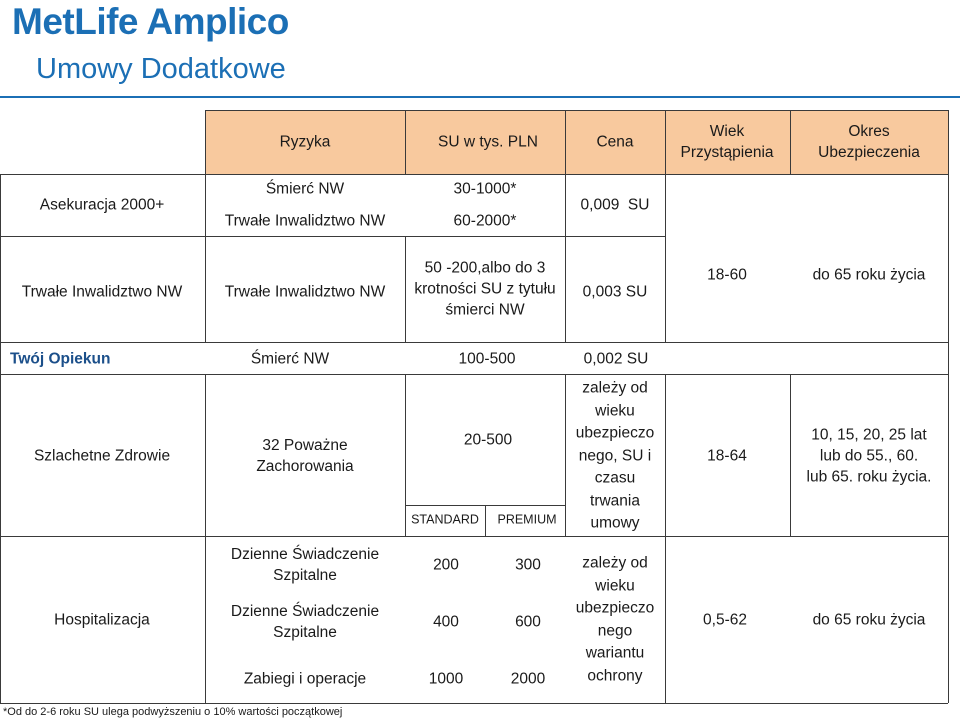 The width and height of the screenshot is (960, 719). What do you see at coordinates (488, 440) in the screenshot?
I see `zdrowie-su: 20-500` at bounding box center [488, 440].